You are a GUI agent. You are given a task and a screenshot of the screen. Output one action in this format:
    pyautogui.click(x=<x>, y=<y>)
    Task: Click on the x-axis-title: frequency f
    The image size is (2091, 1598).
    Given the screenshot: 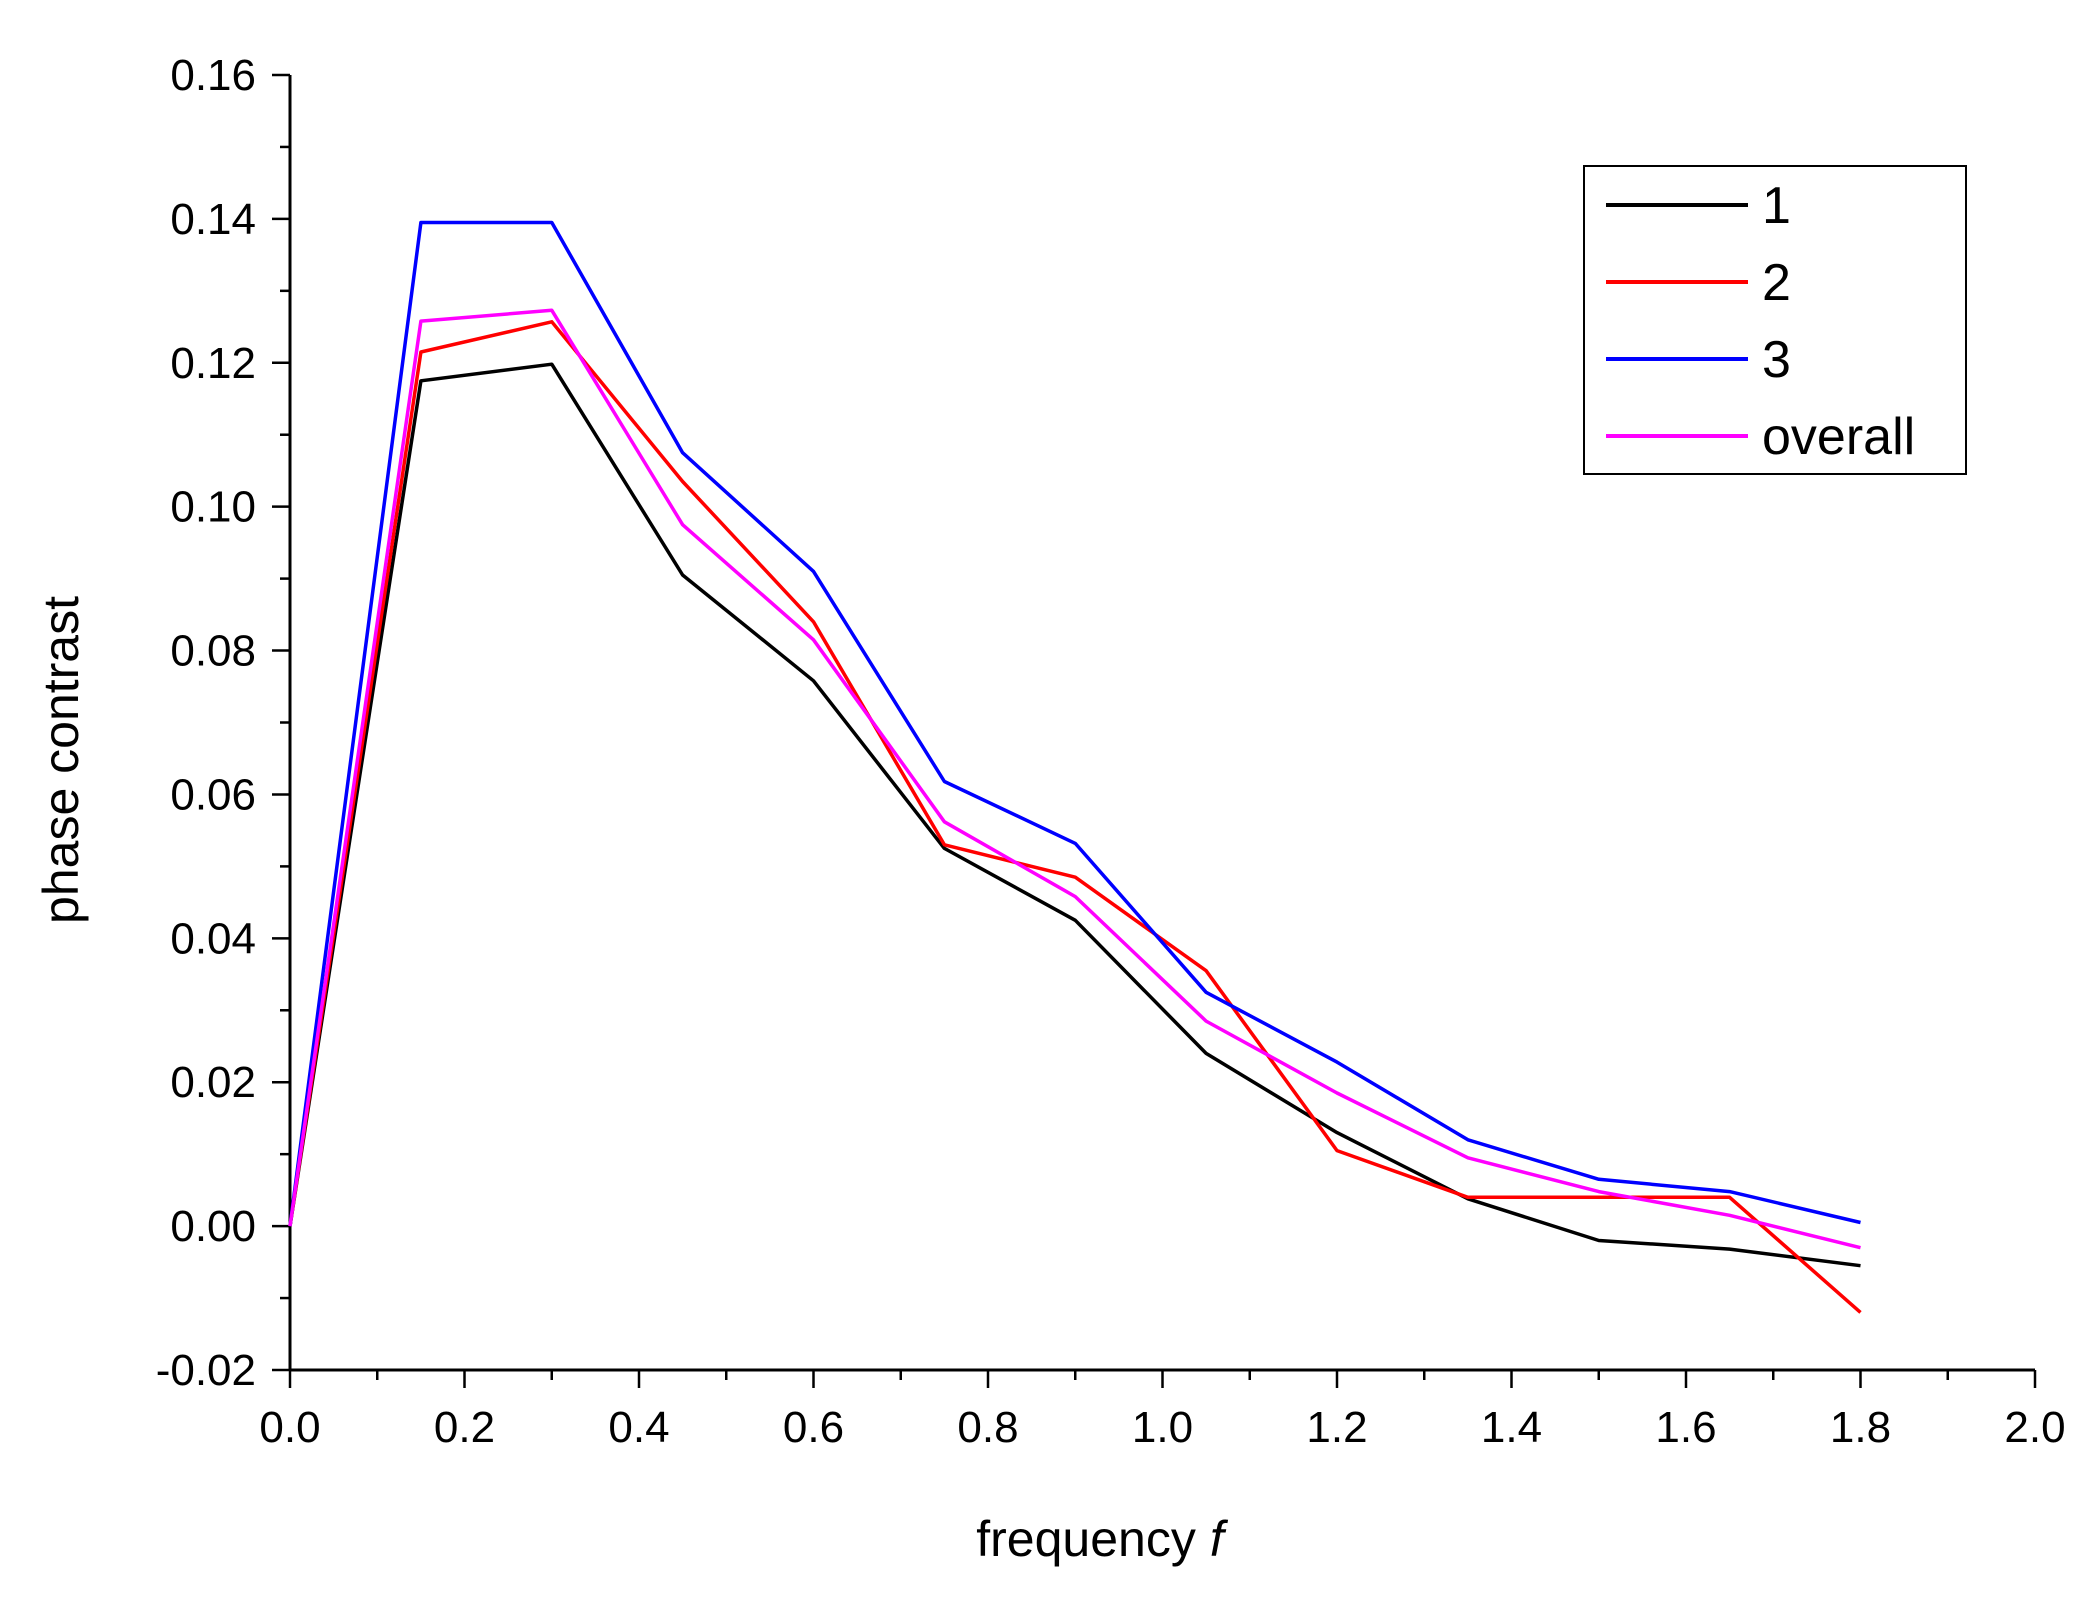 What is the action you would take?
    pyautogui.click(x=1102, y=1539)
    